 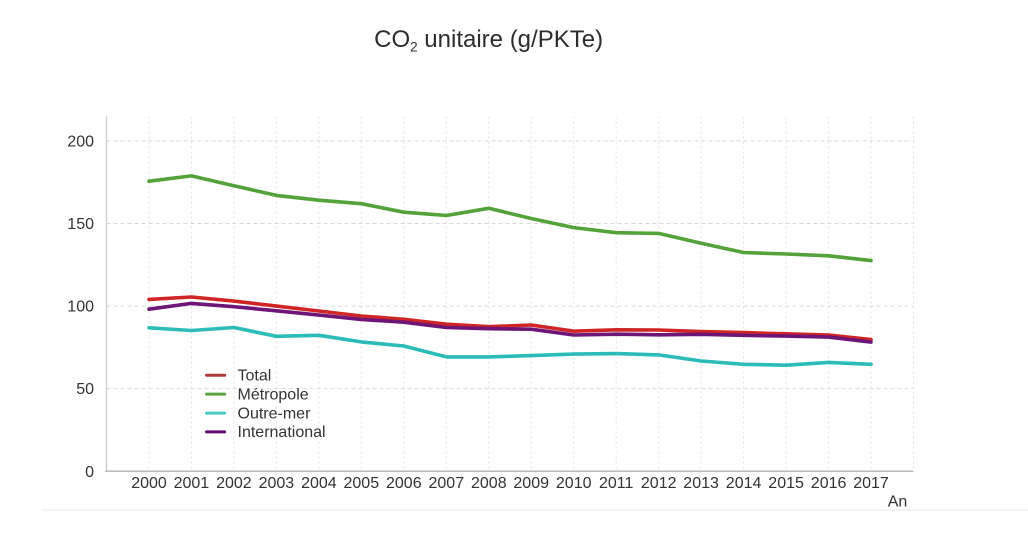 What do you see at coordinates (319, 483) in the screenshot?
I see `svg-text: 2004` at bounding box center [319, 483].